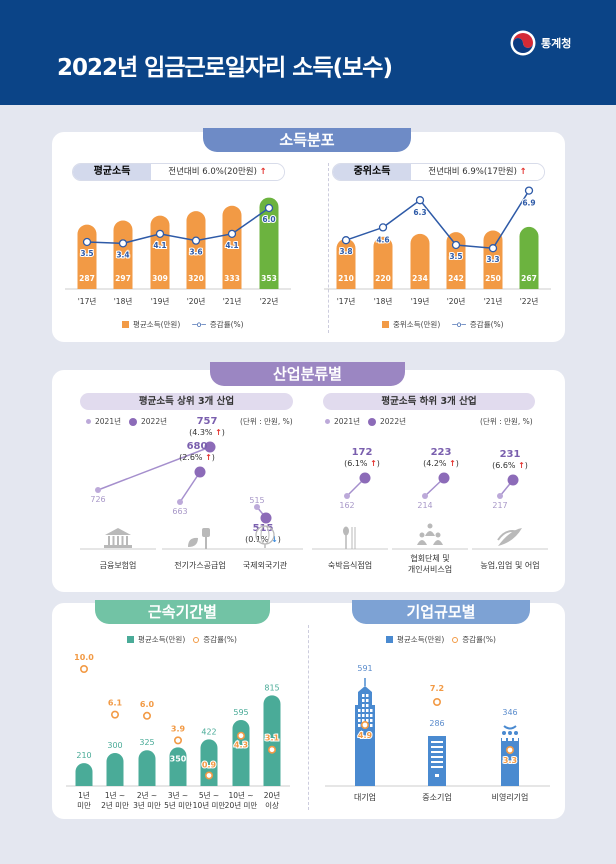 The image size is (616, 864). Describe the element at coordinates (346, 505) in the screenshot. I see `value-2021-label: 162` at that location.